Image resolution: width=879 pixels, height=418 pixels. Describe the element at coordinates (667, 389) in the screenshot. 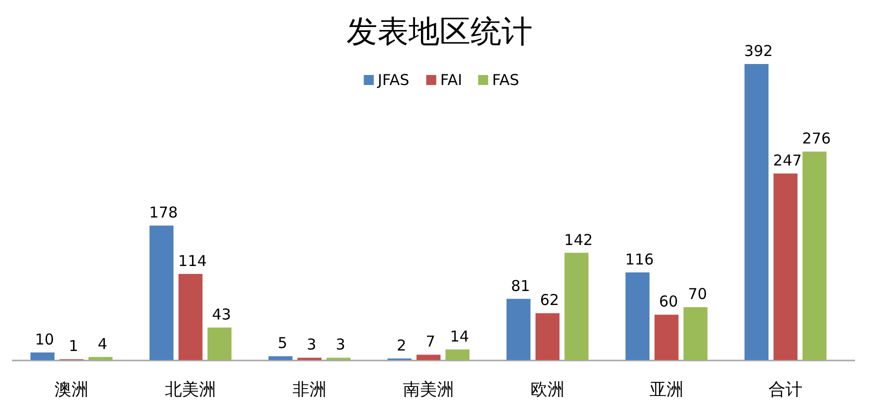

I see `category-label: 亚洲` at that location.